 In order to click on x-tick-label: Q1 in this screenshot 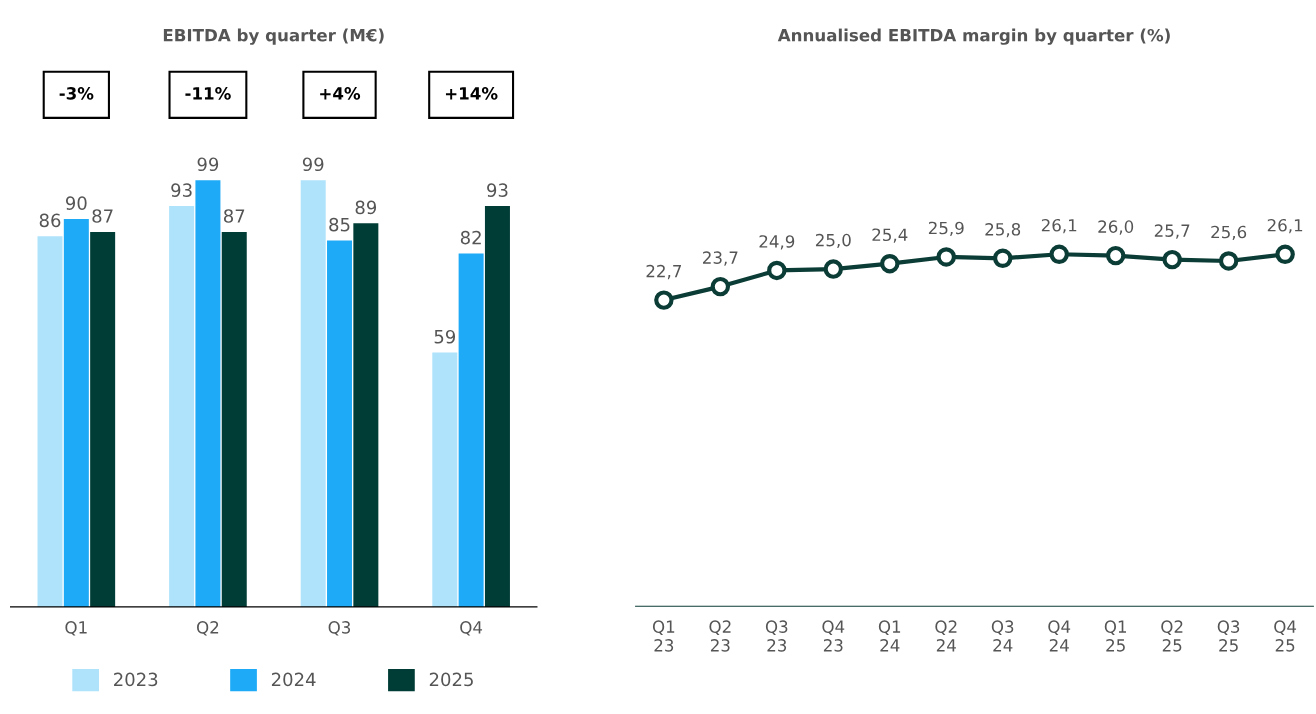, I will do `click(76, 628)`.